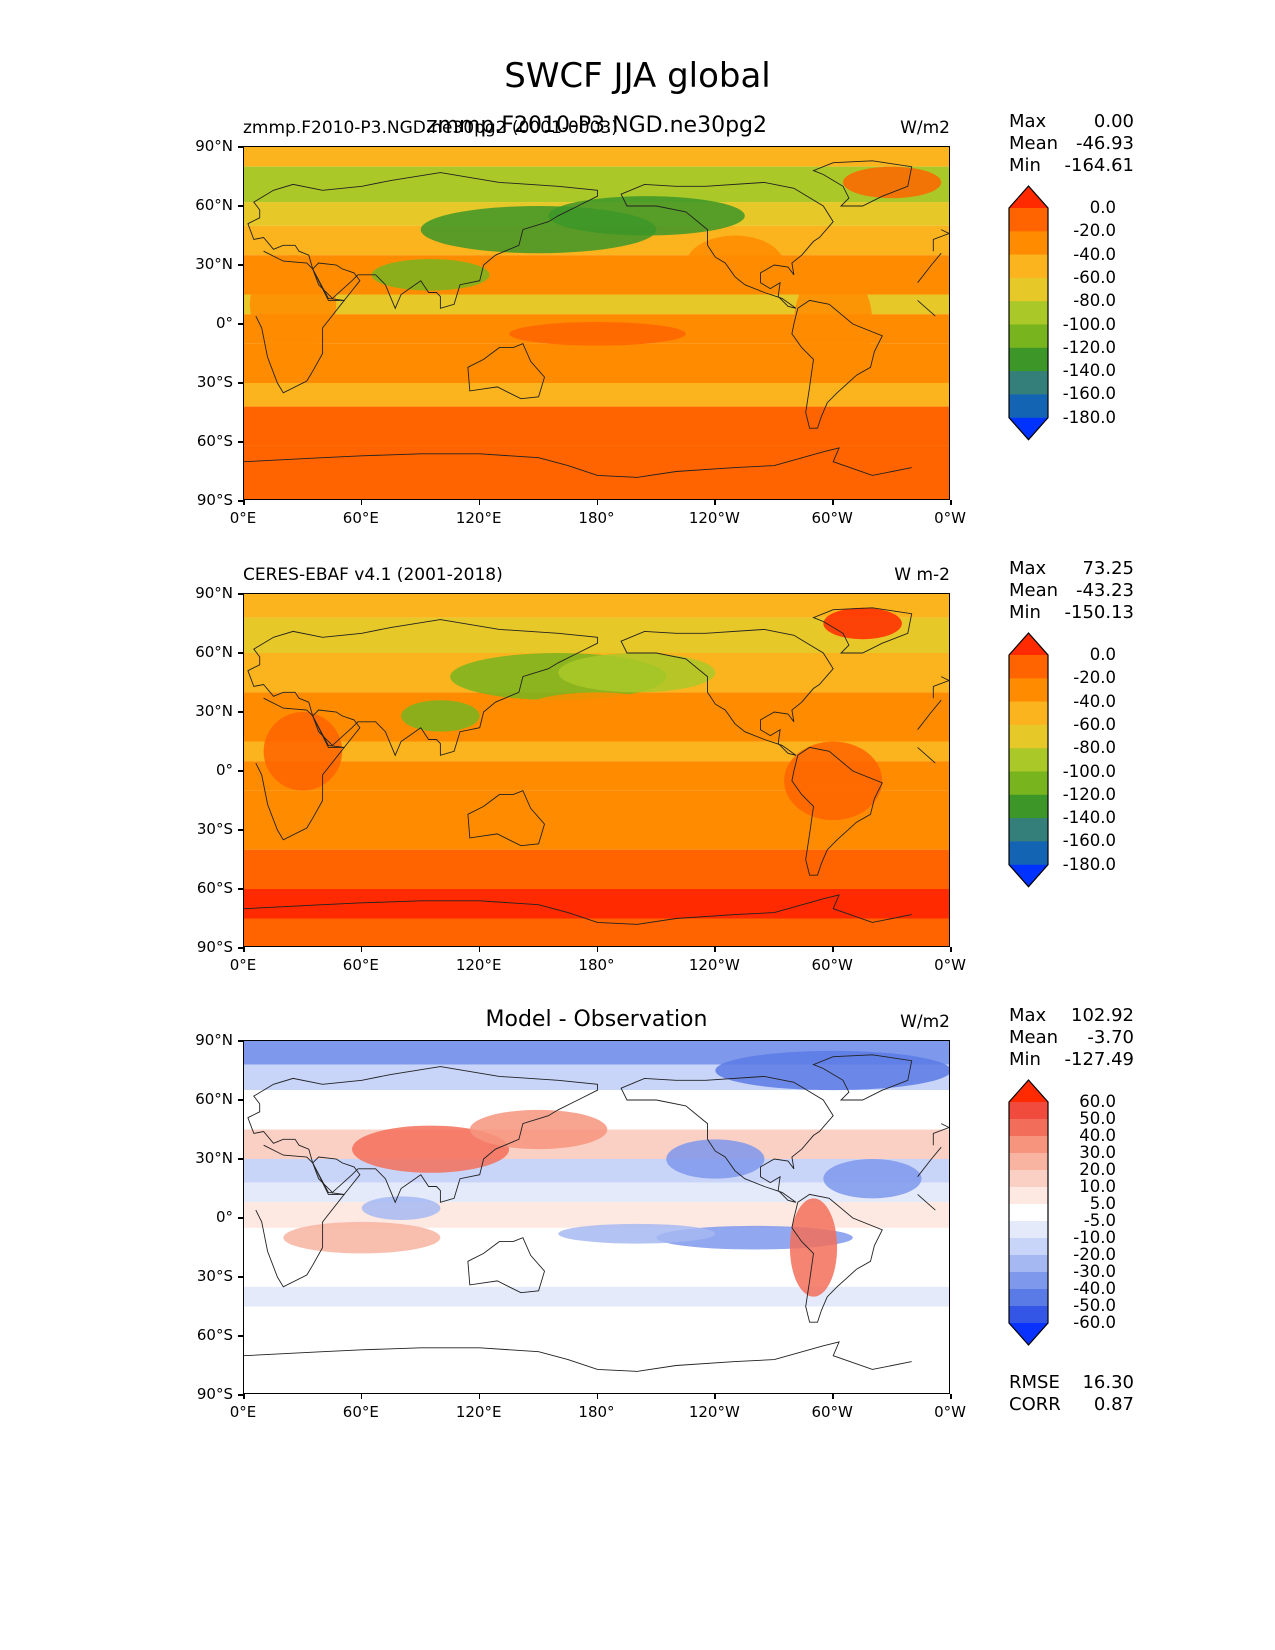  Describe the element at coordinates (1099, 612) in the screenshot. I see `stat-value: -150.13` at that location.